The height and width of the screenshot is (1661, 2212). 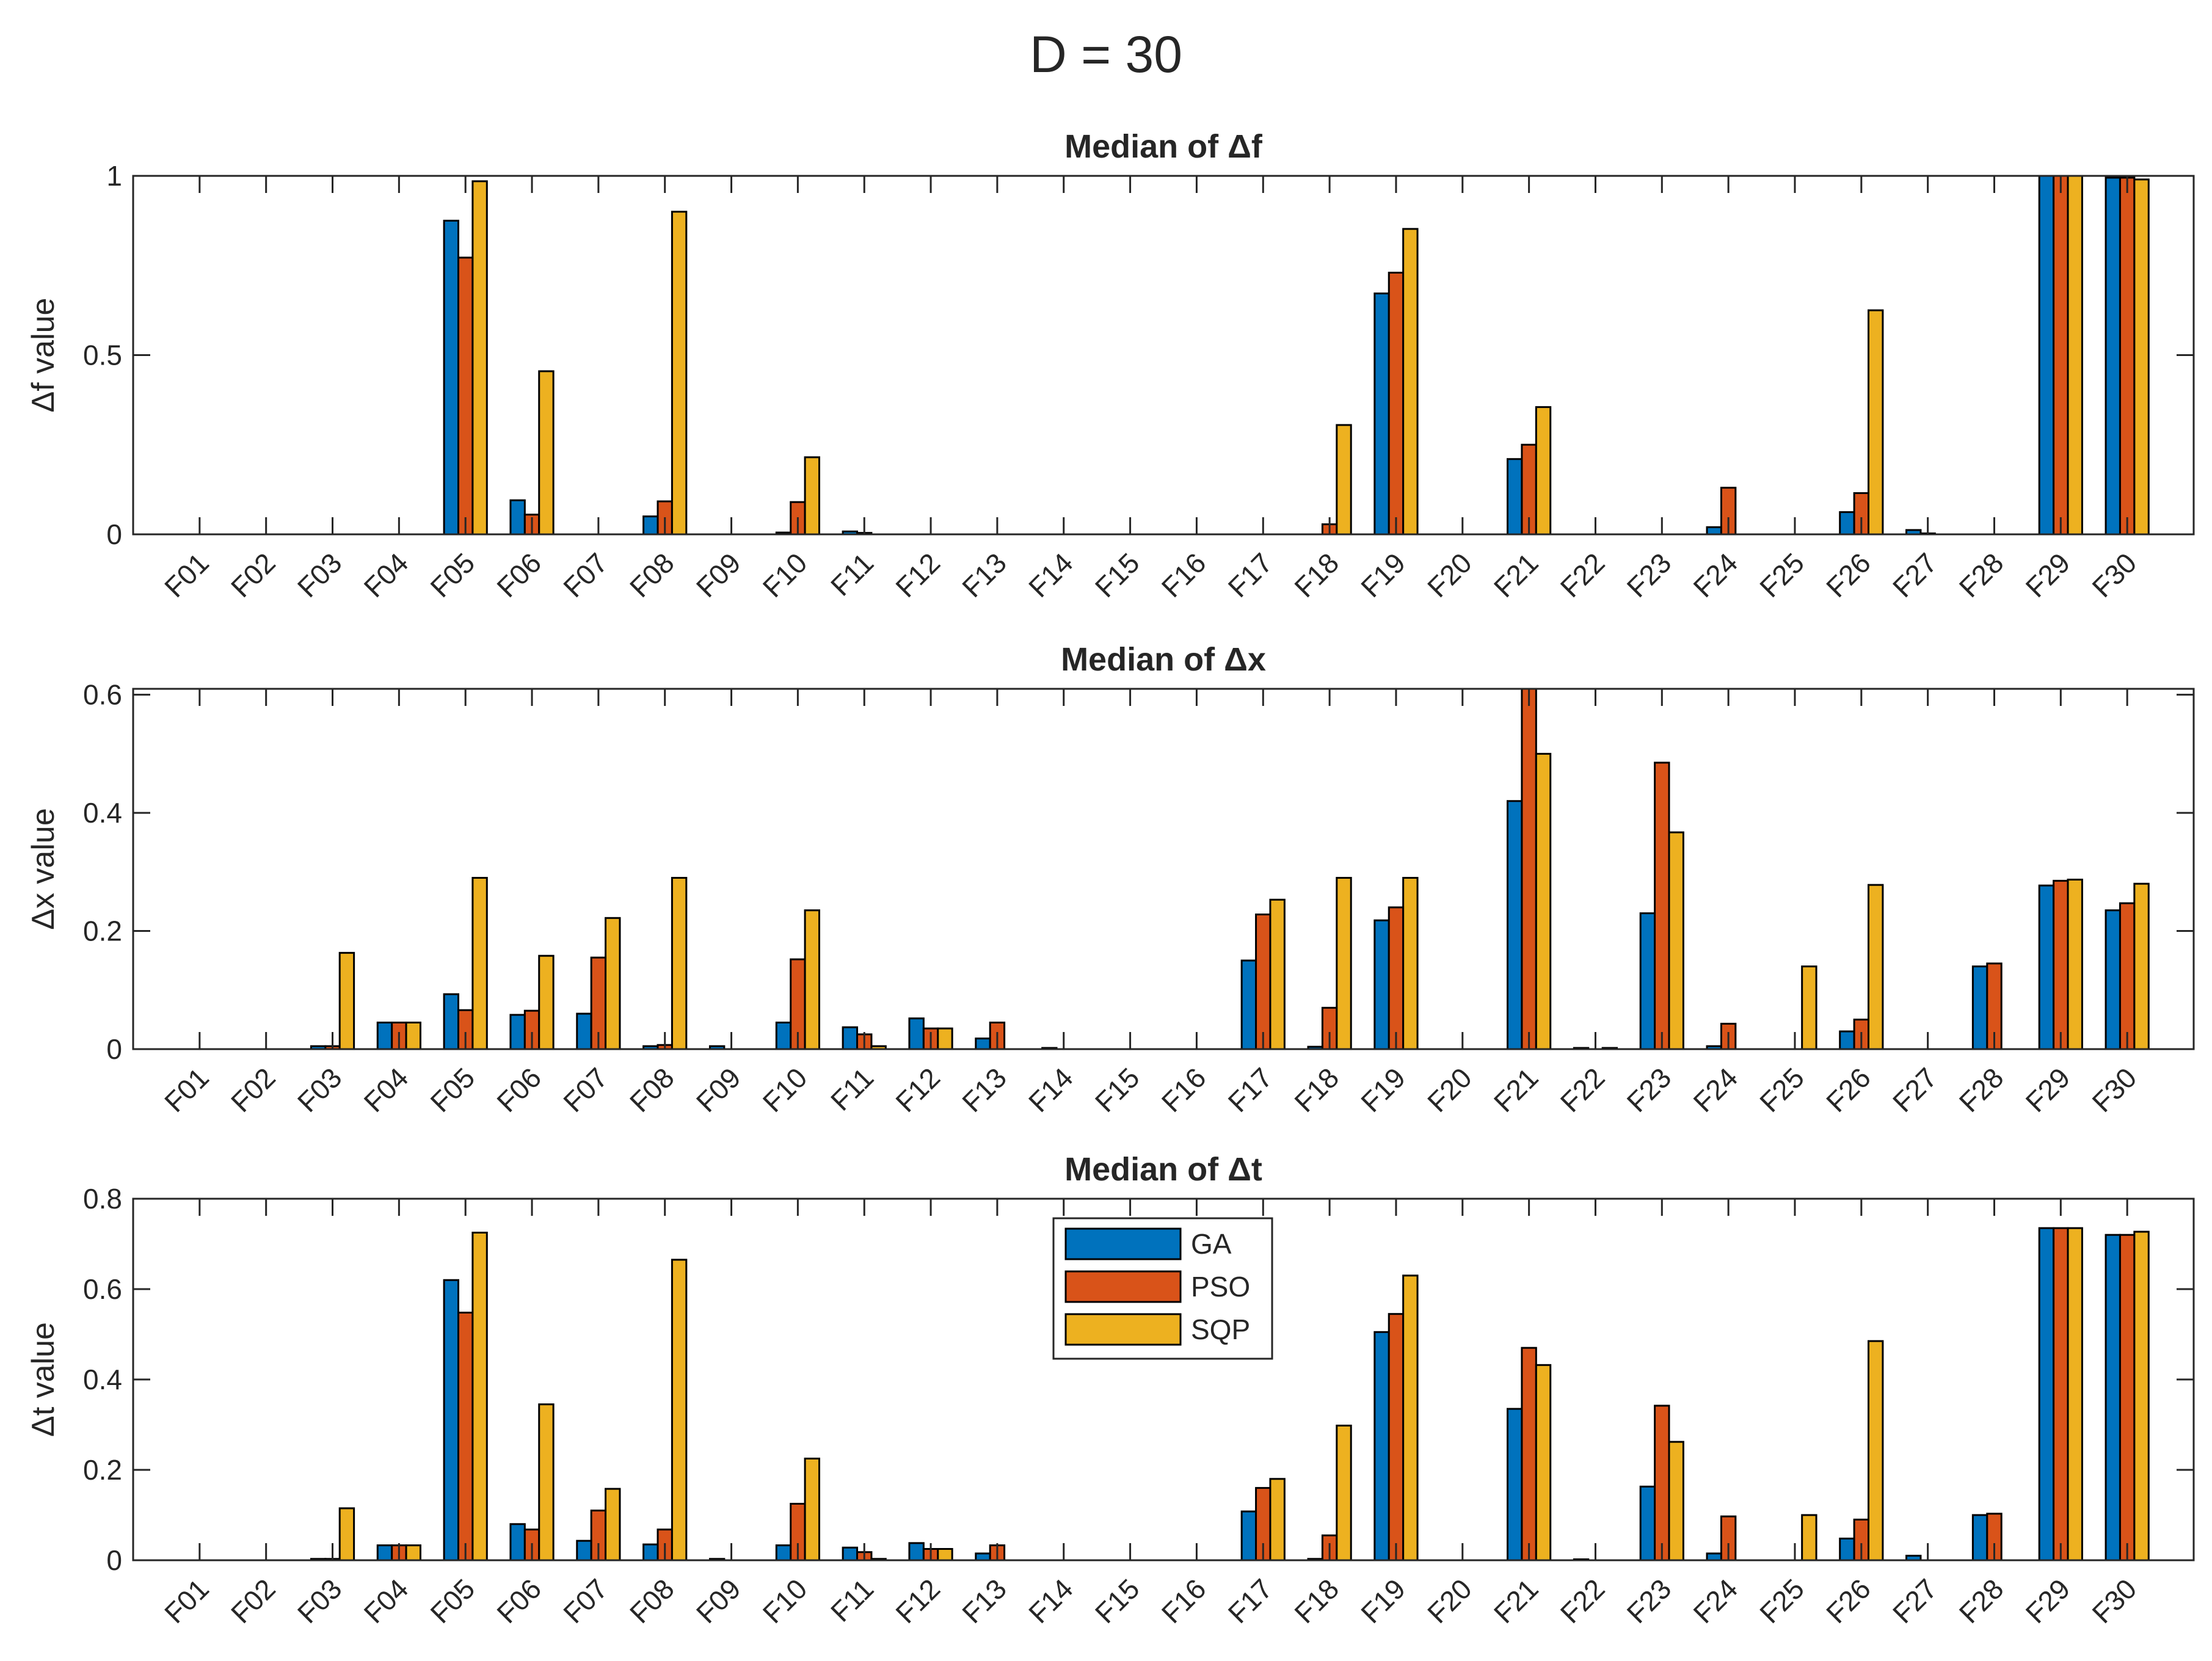 I want to click on bar-sqp-f25, so click(x=1809, y=1537).